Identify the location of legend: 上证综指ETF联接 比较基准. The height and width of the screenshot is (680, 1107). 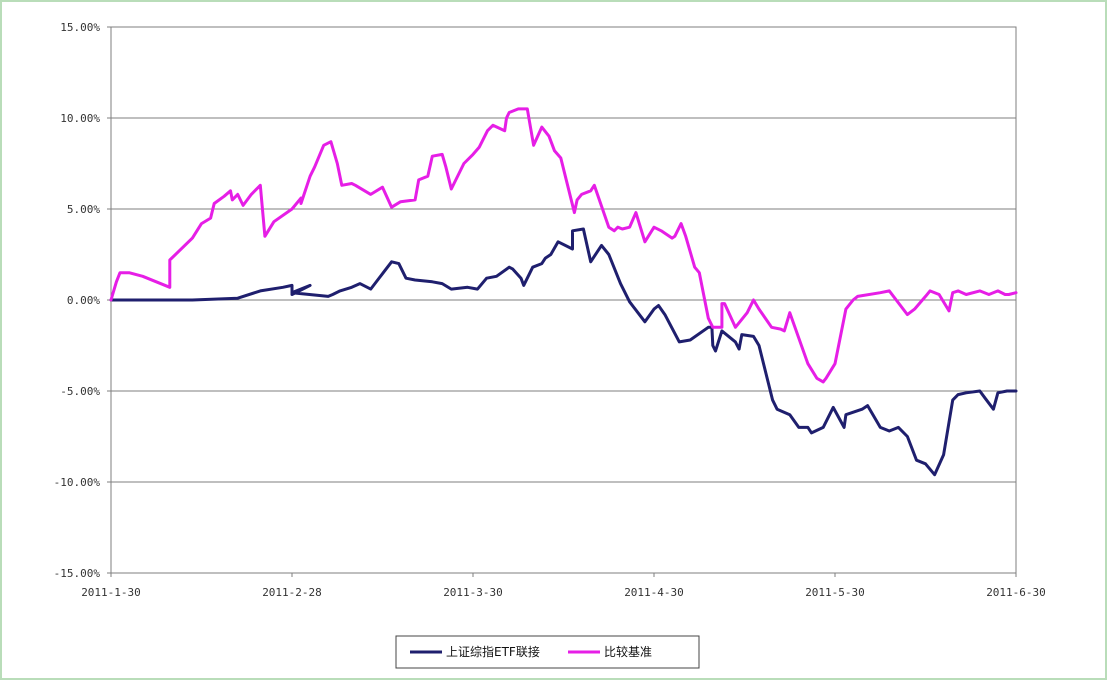
(547, 652).